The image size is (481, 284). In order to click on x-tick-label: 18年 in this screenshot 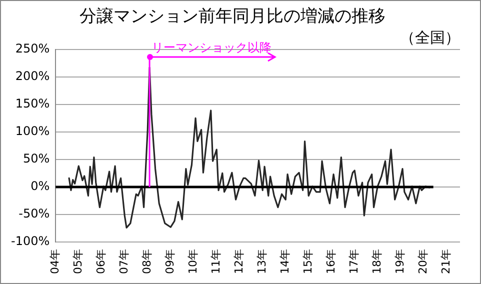, I will do `click(377, 261)`.